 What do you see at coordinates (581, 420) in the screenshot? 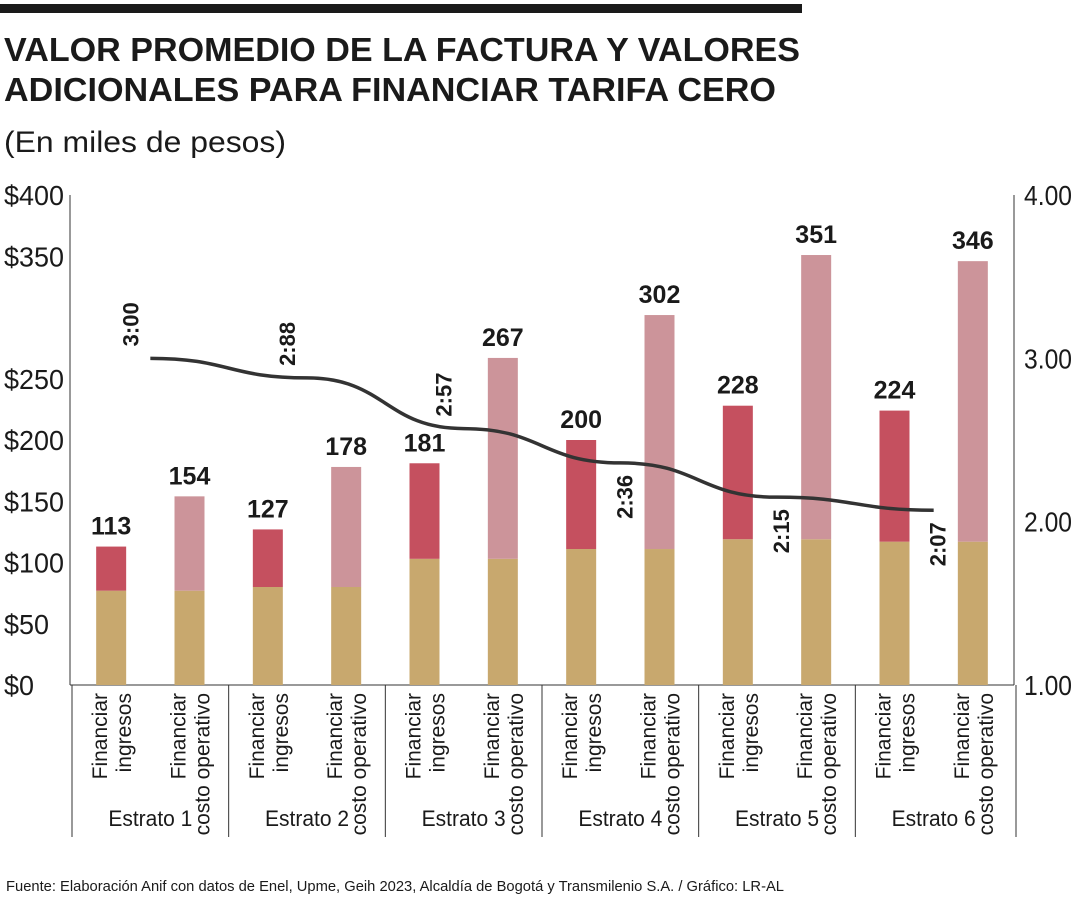
I see `total-label: 200` at bounding box center [581, 420].